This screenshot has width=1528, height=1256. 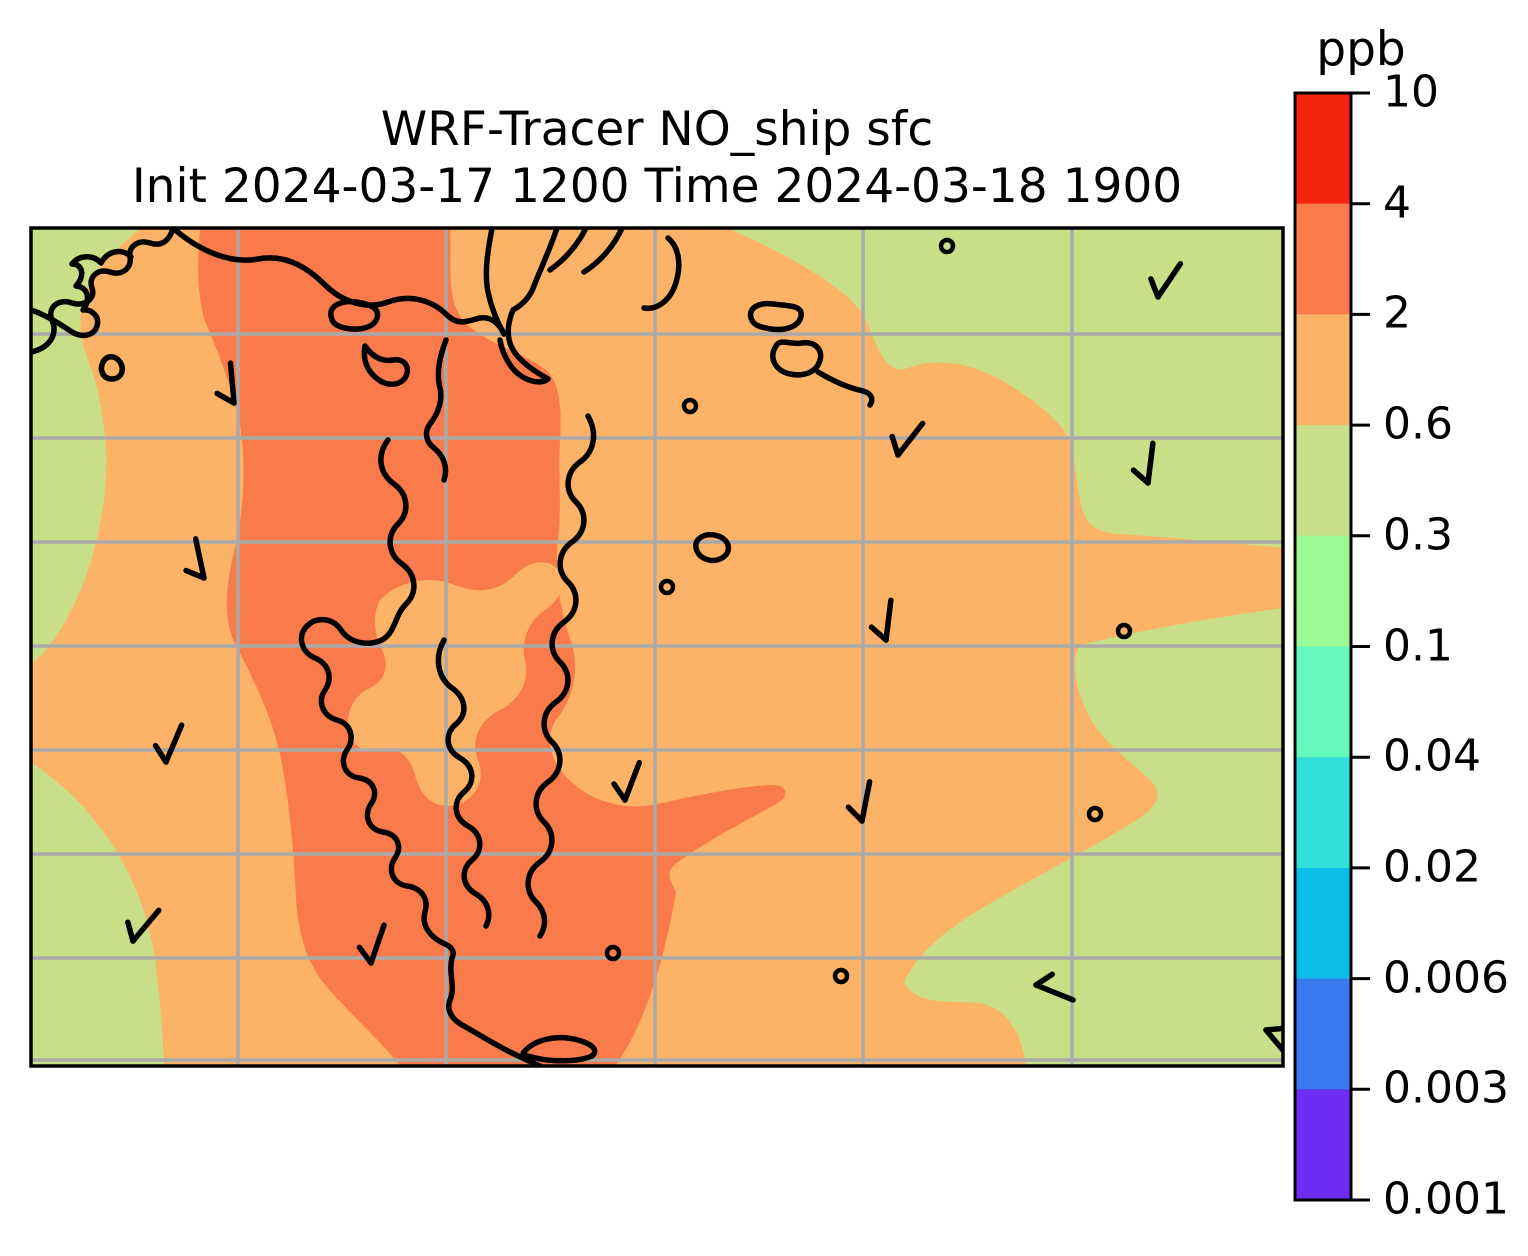 I want to click on contour-region-green-left-lower-wedge, so click(x=97, y=914).